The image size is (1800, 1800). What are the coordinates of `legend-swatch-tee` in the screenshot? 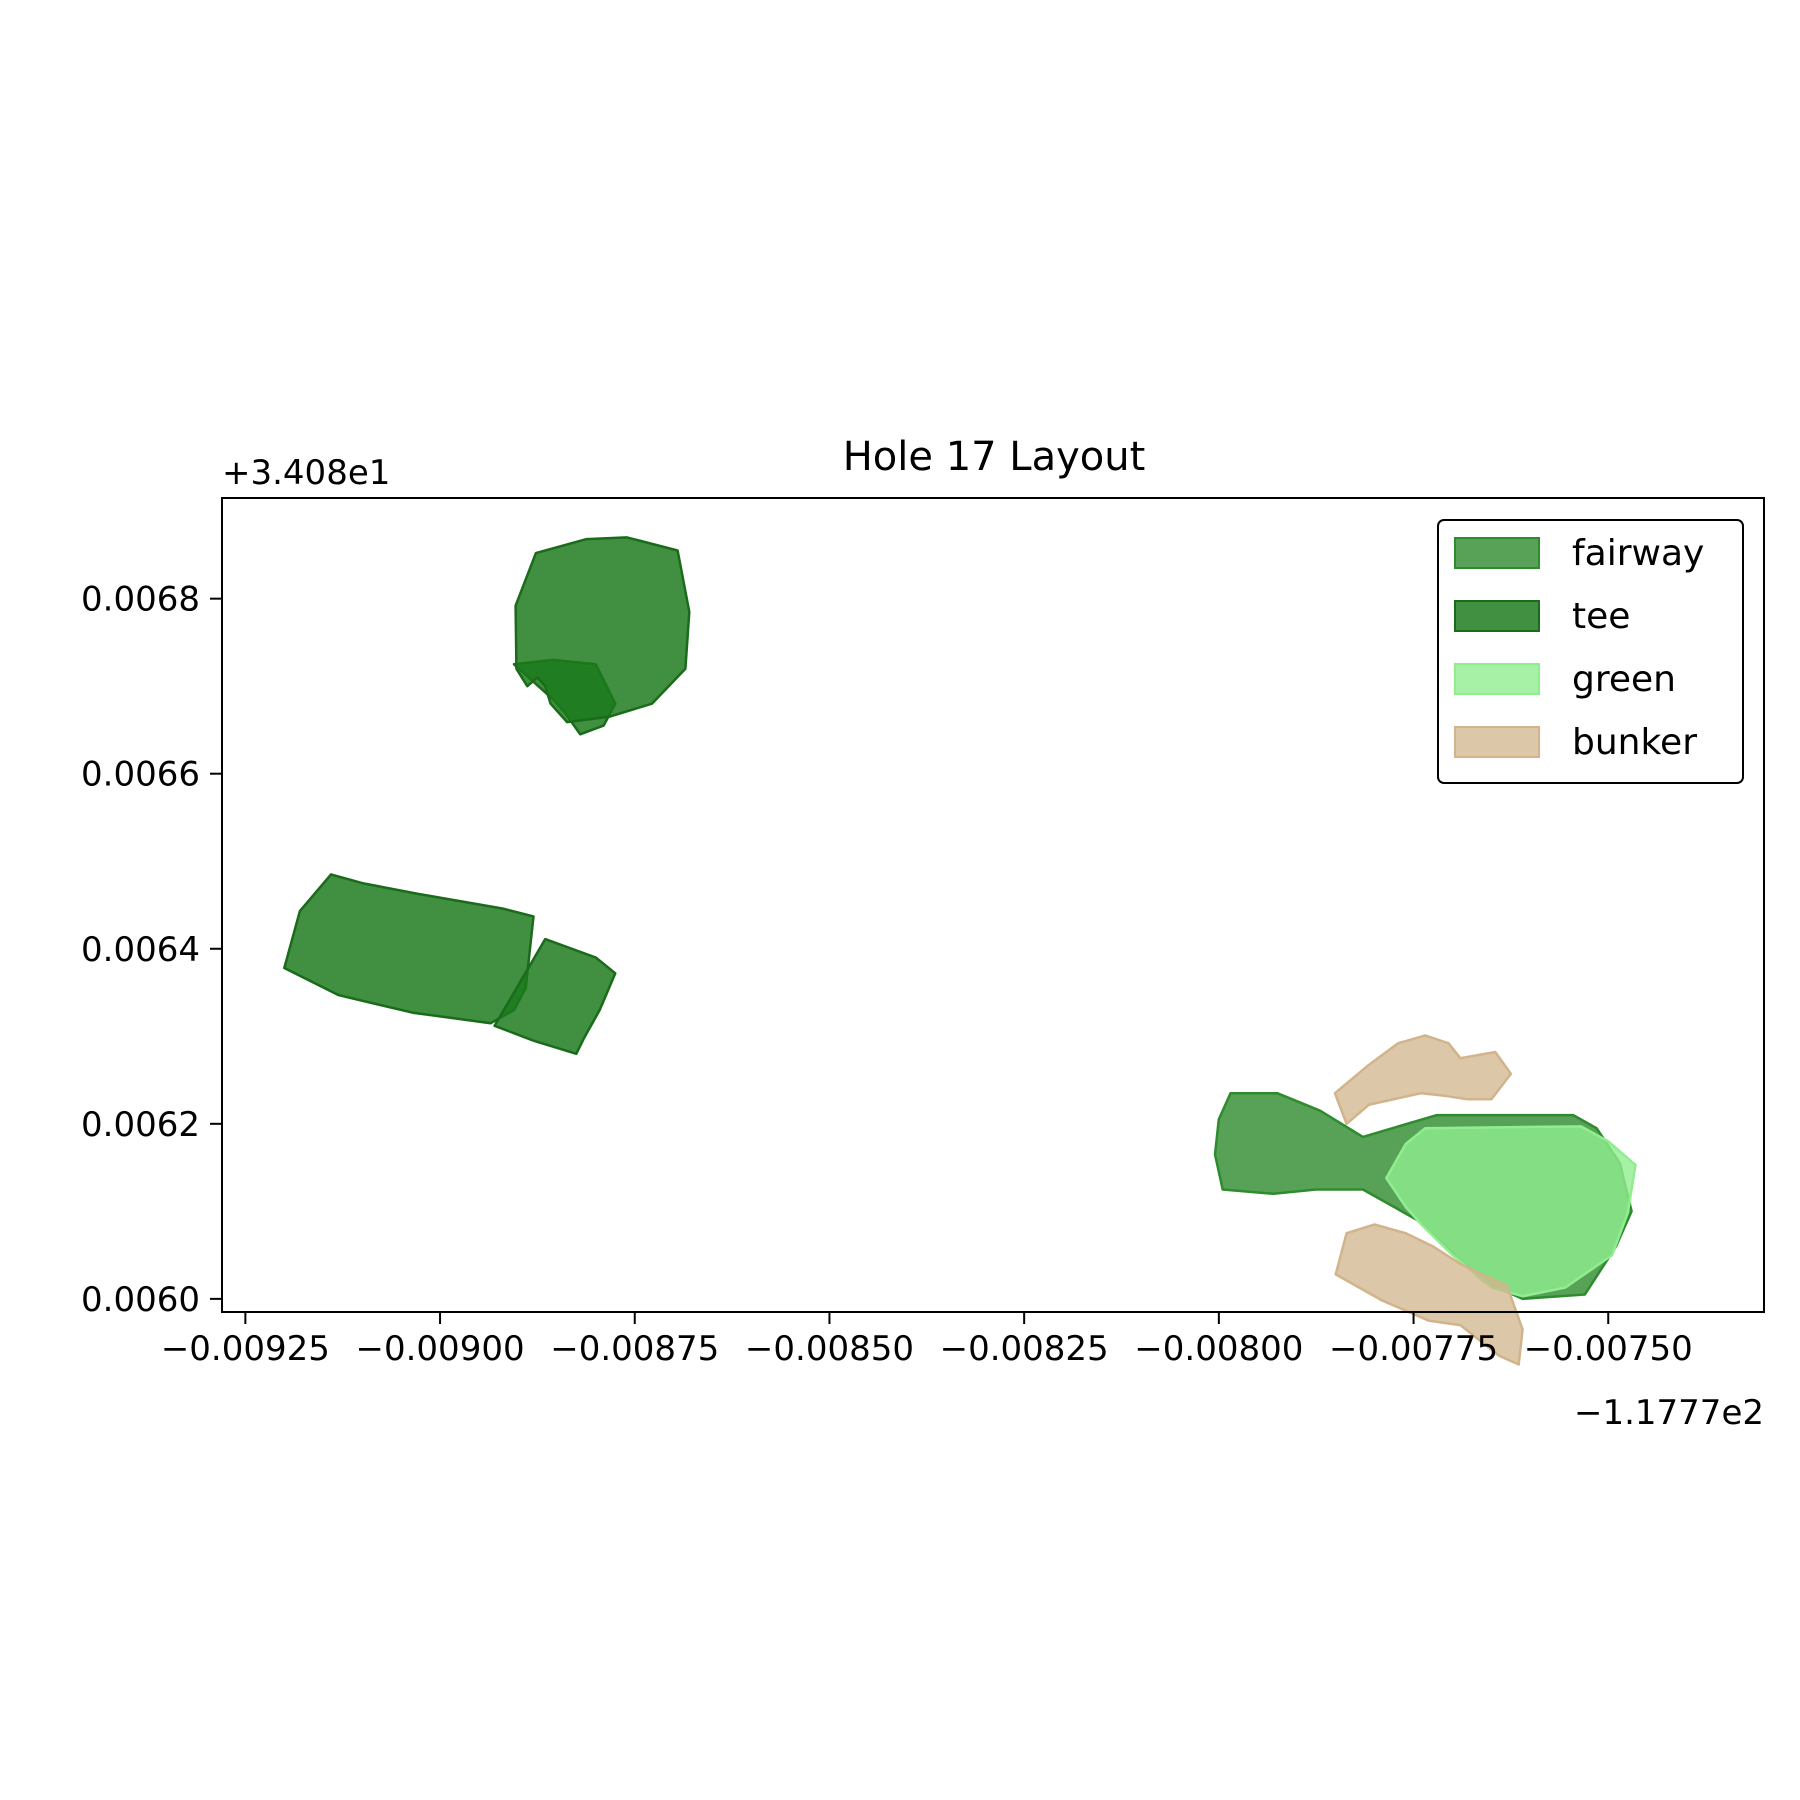 It's located at (1497, 616).